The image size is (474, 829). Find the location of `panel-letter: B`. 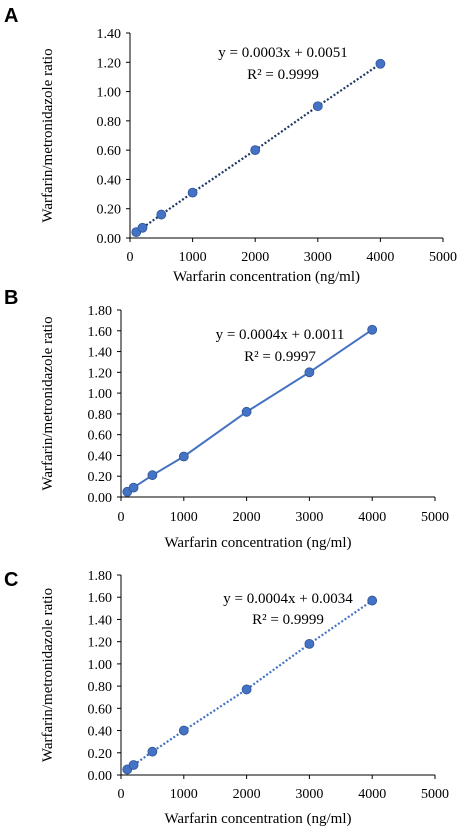

panel-letter: B is located at coordinates (11, 298).